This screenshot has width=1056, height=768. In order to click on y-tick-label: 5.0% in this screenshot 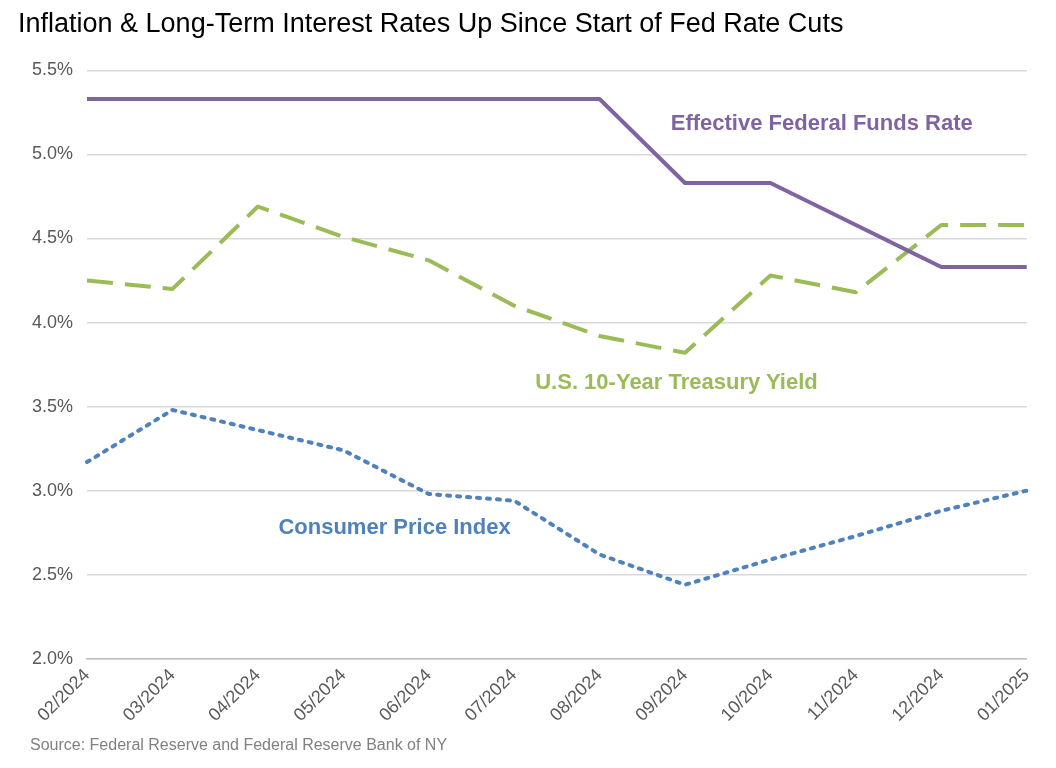, I will do `click(53, 153)`.